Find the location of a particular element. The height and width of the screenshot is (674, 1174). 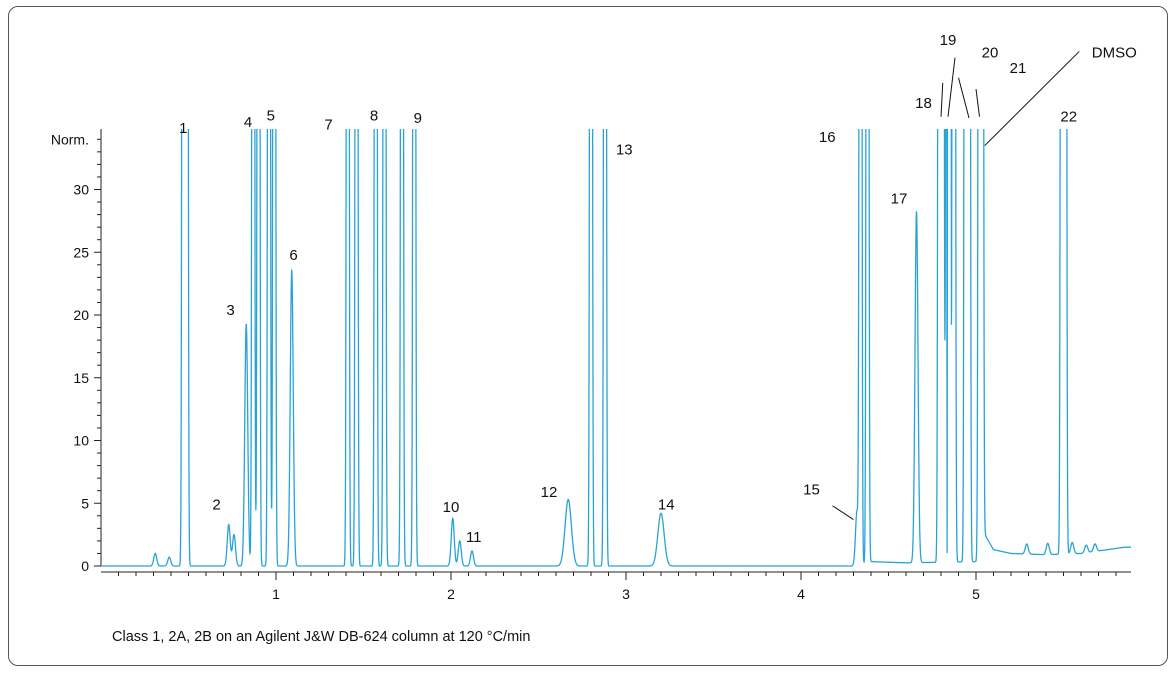

peak-label: 15 is located at coordinates (811, 489).